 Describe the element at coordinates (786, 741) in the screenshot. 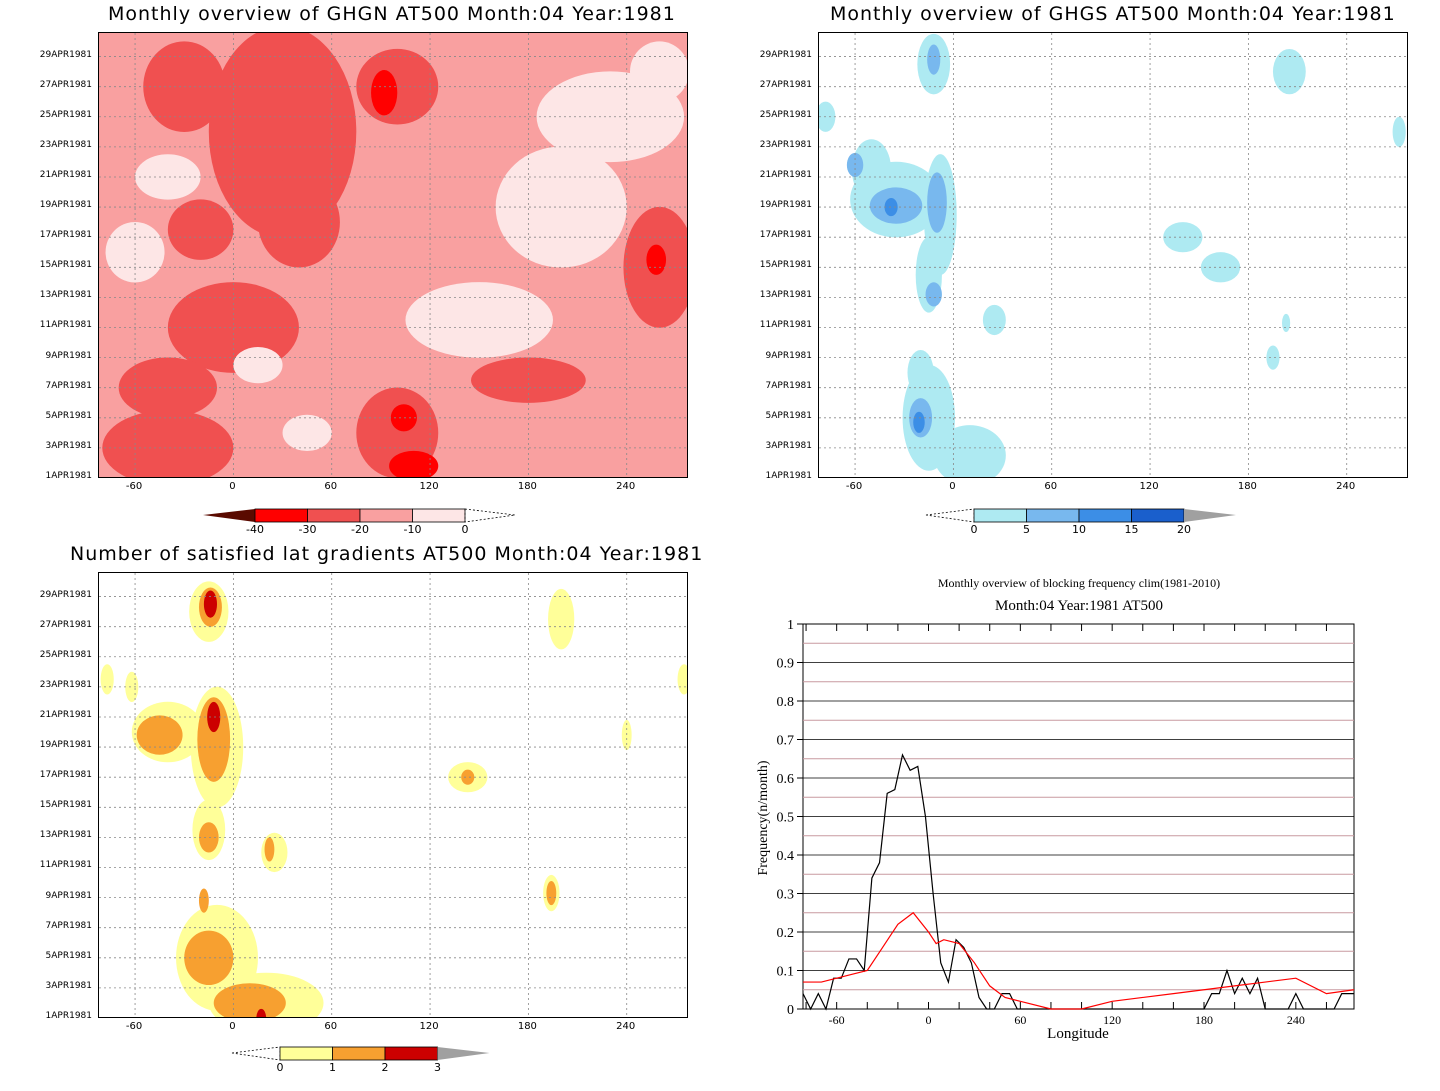

I see `y-tick-label: 0.7` at that location.